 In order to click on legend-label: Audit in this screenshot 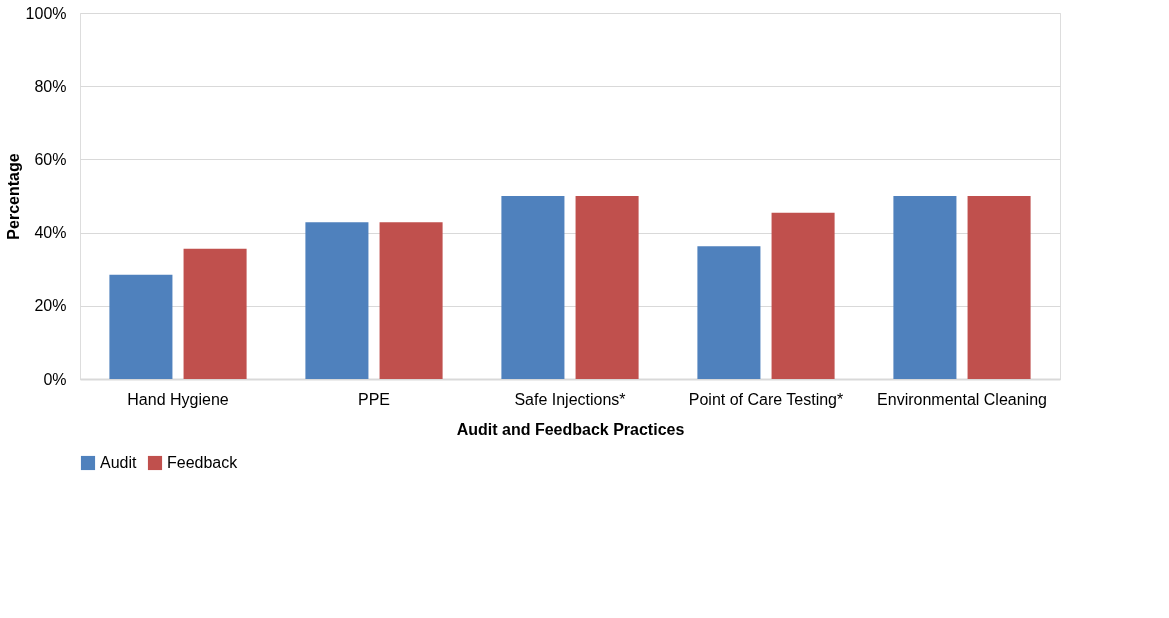, I will do `click(119, 462)`.